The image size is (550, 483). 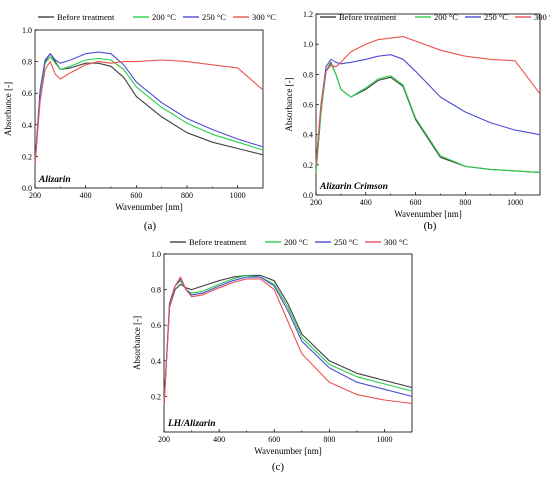 What do you see at coordinates (278, 467) in the screenshot?
I see `panel-caption: (c)` at bounding box center [278, 467].